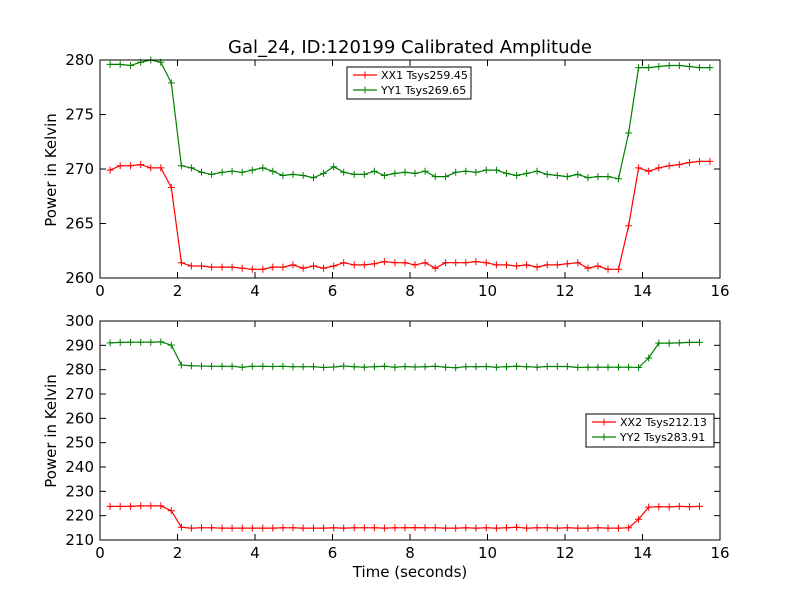 Image resolution: width=800 pixels, height=600 pixels. What do you see at coordinates (410, 47) in the screenshot?
I see `chart-title: Gal_24, ID:120199 Calibrated Amplitude` at bounding box center [410, 47].